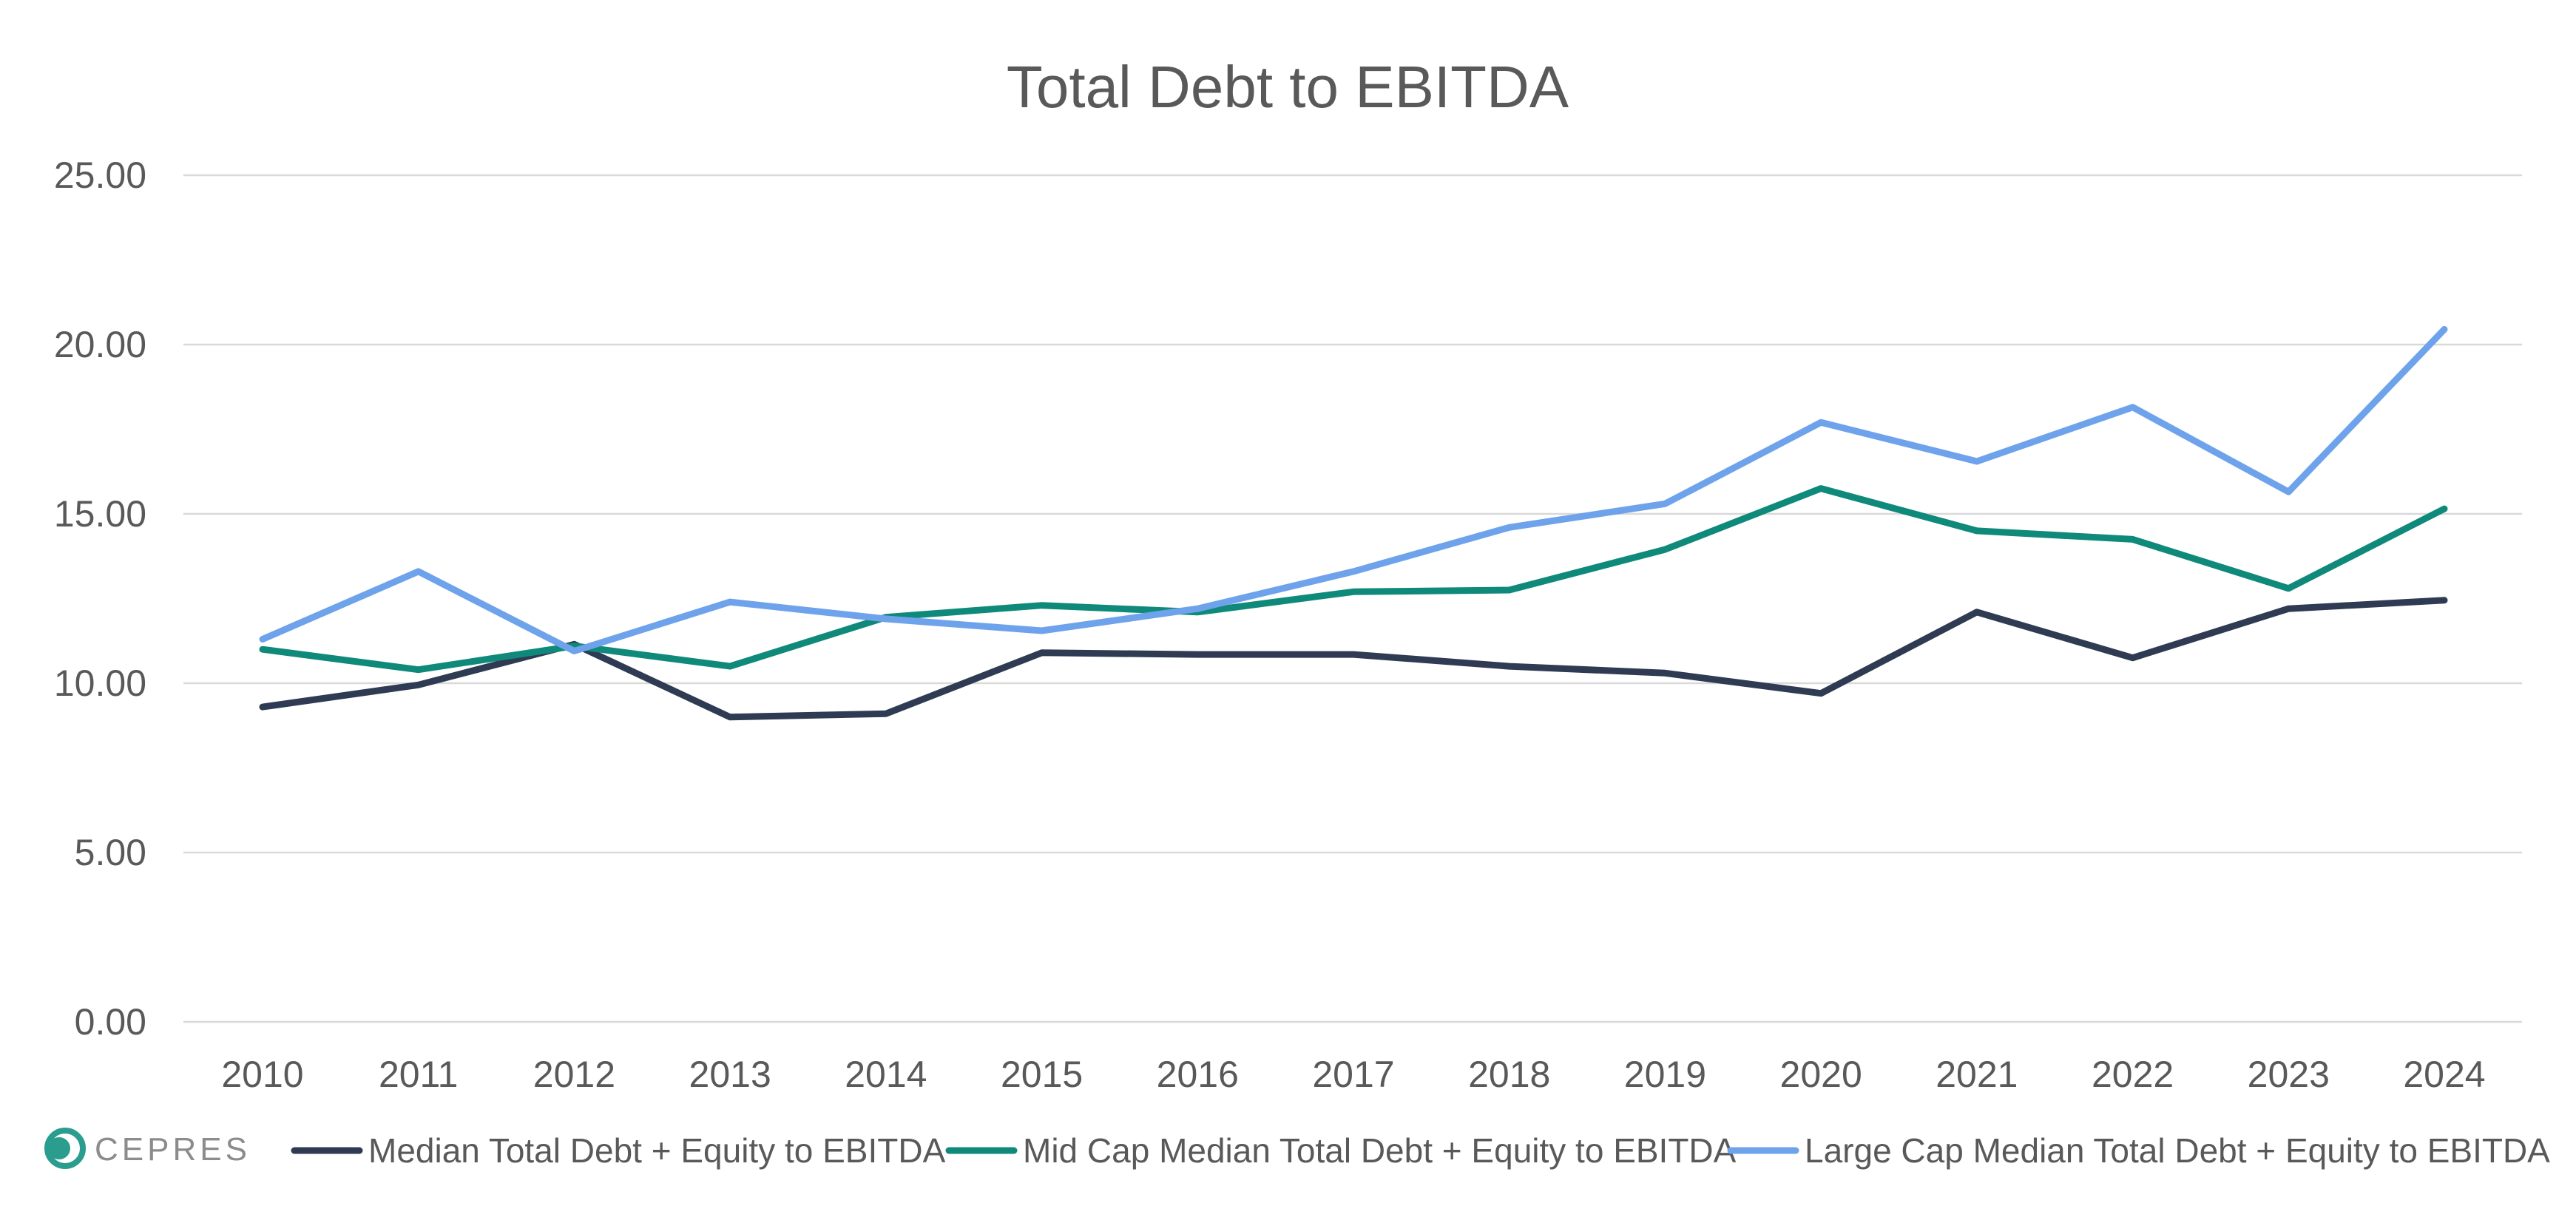 The height and width of the screenshot is (1223, 2576). I want to click on cepres-logo: CEPRES, so click(147, 1148).